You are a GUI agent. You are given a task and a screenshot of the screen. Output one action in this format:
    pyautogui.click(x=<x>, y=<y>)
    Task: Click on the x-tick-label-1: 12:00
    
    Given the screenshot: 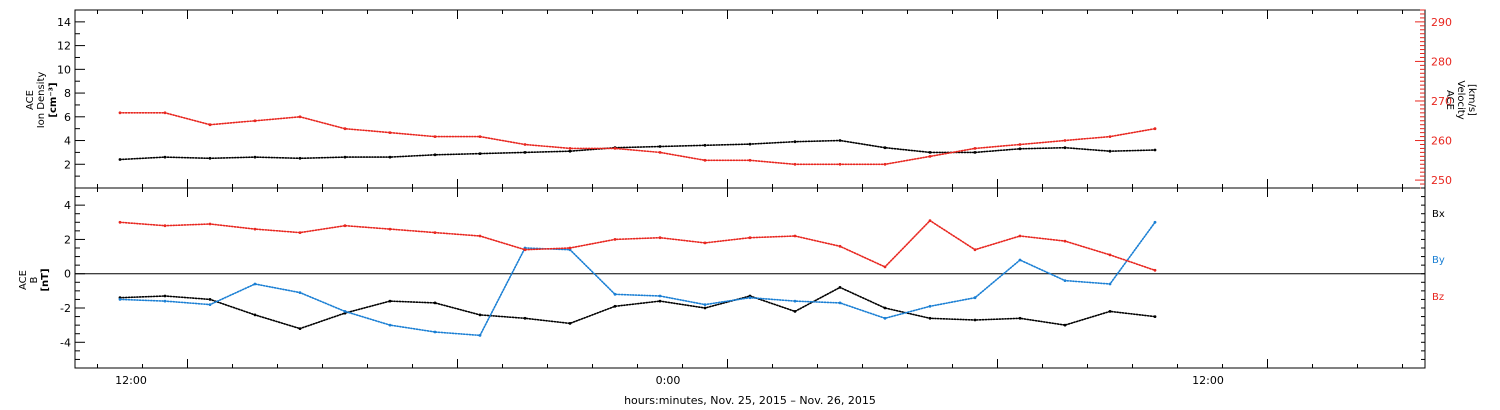 What is the action you would take?
    pyautogui.click(x=131, y=380)
    